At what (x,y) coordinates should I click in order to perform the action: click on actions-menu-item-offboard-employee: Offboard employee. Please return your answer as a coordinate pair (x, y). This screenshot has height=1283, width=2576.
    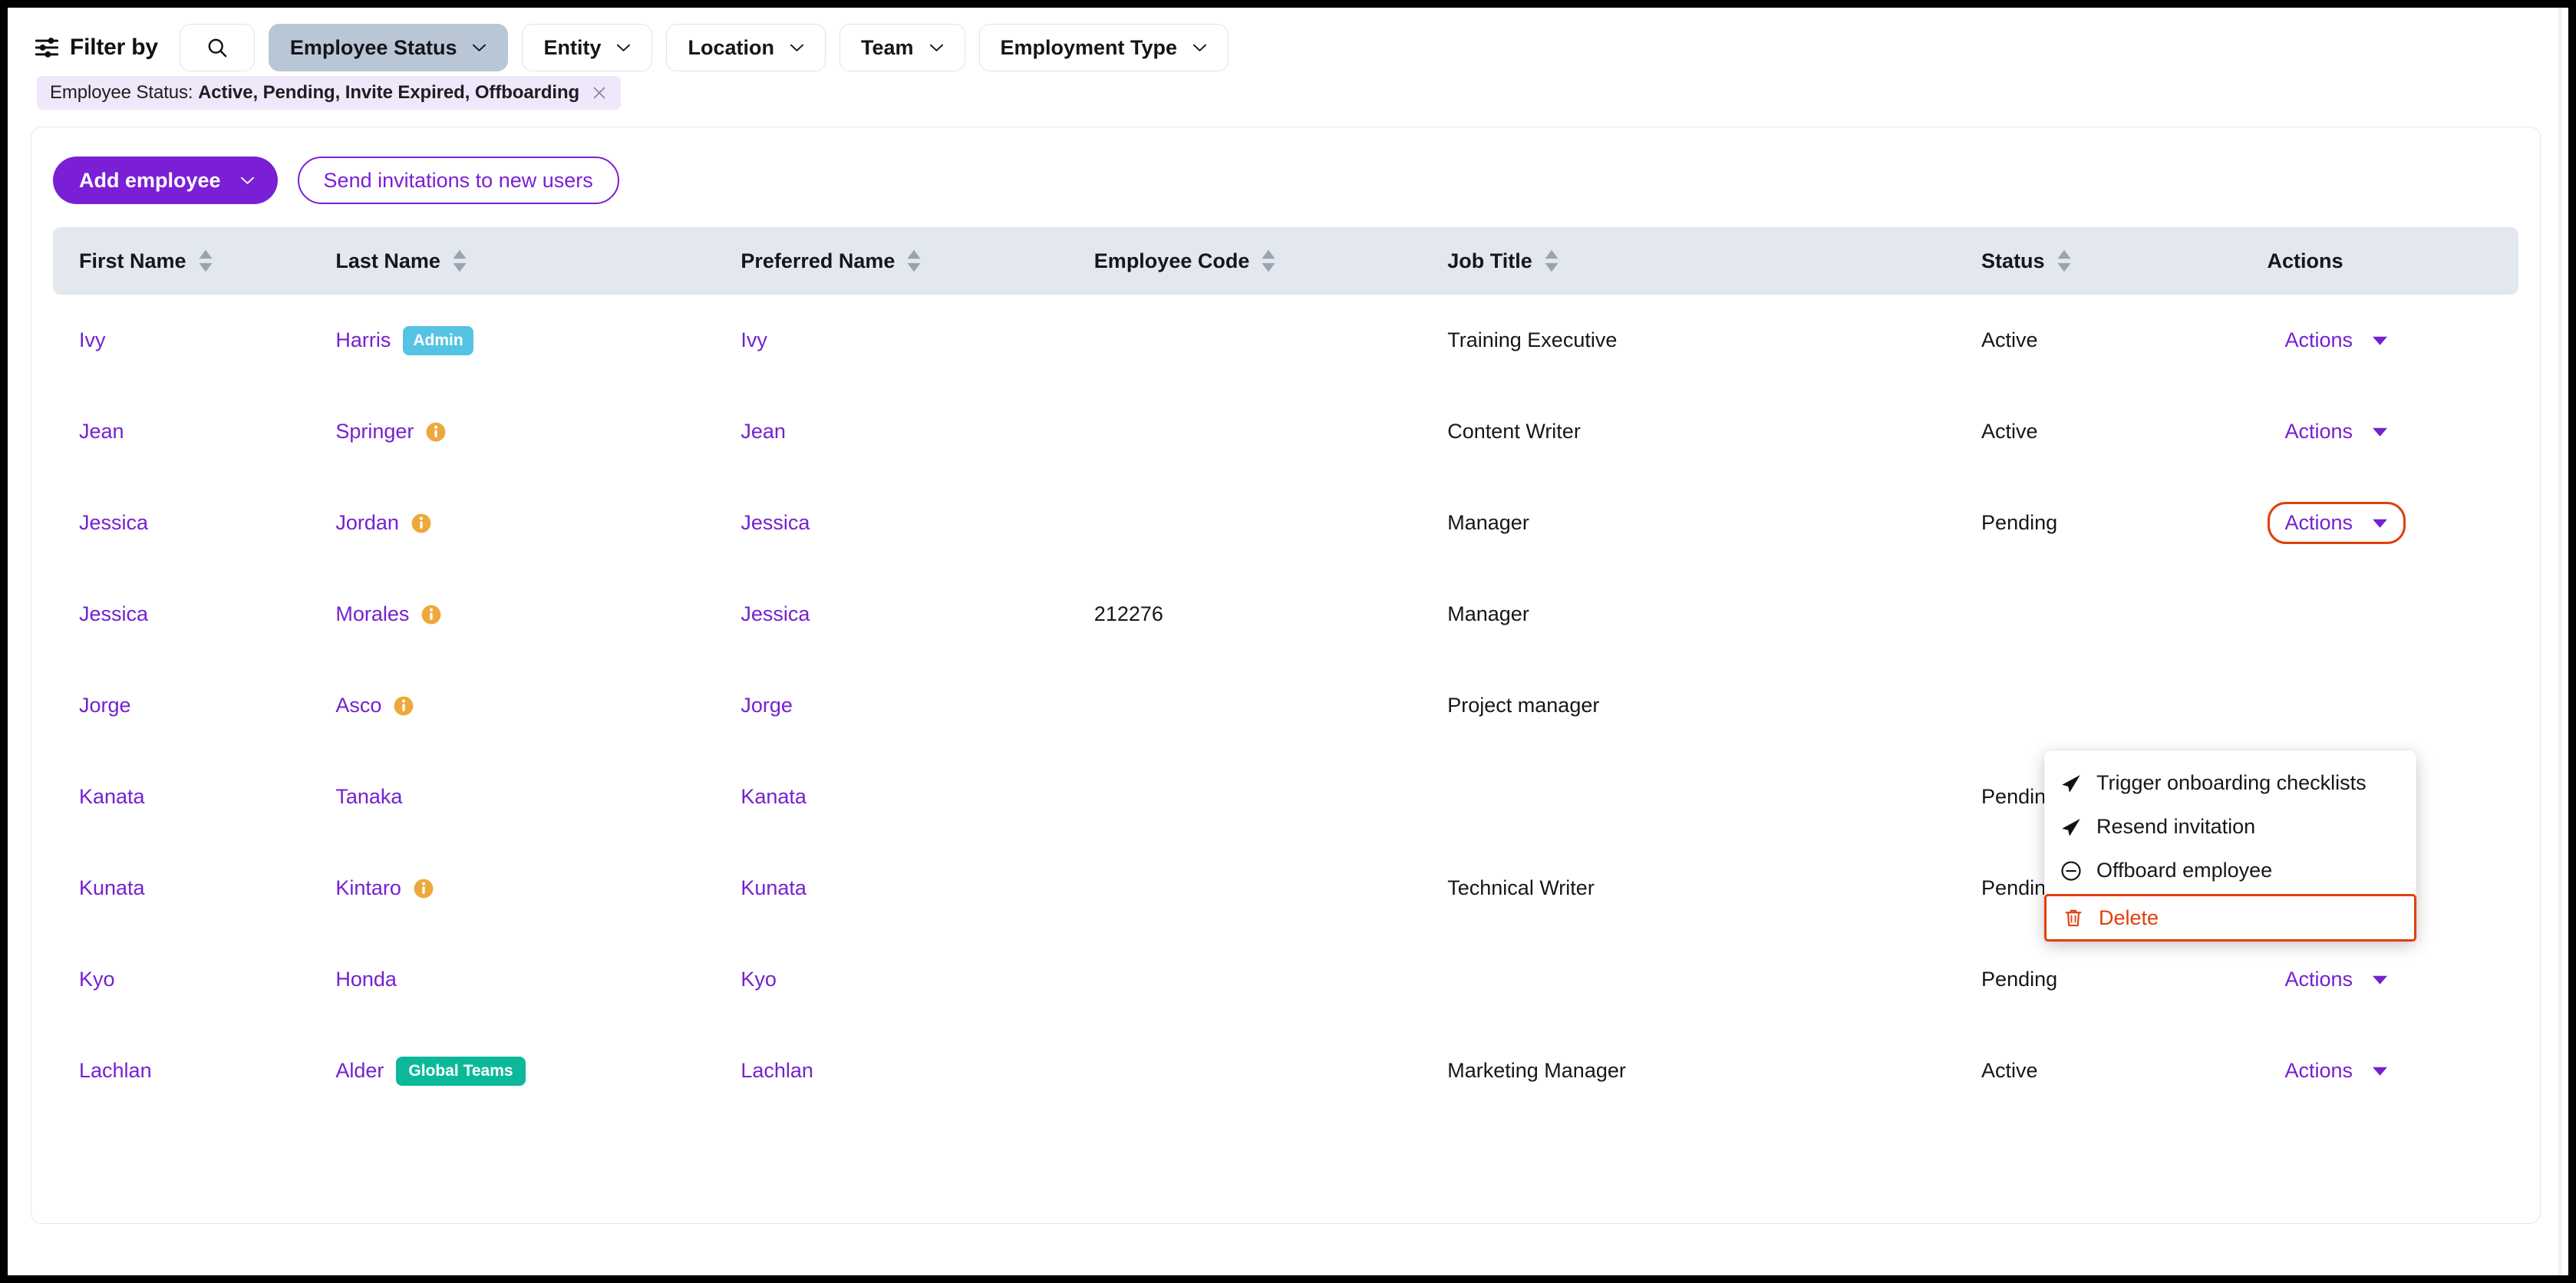
    Looking at the image, I should click on (2230, 871).